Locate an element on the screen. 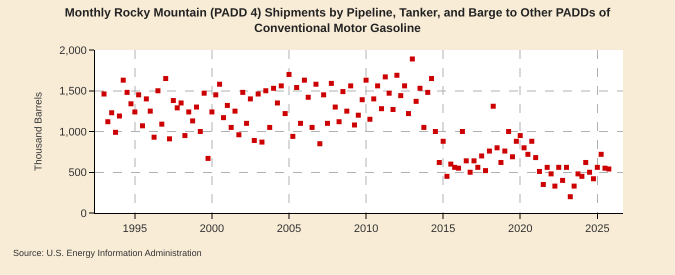 The width and height of the screenshot is (675, 275). source-note: Source: U.S. Energy Information Administration is located at coordinates (107, 253).